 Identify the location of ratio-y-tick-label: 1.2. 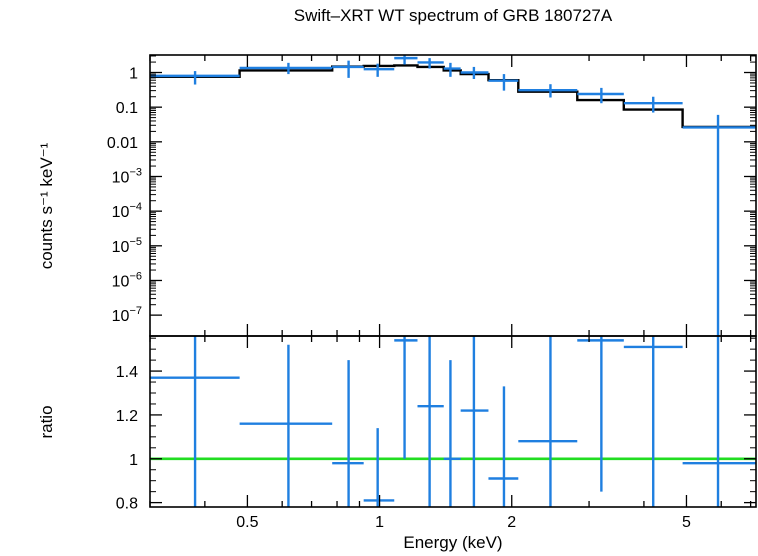
(127, 416).